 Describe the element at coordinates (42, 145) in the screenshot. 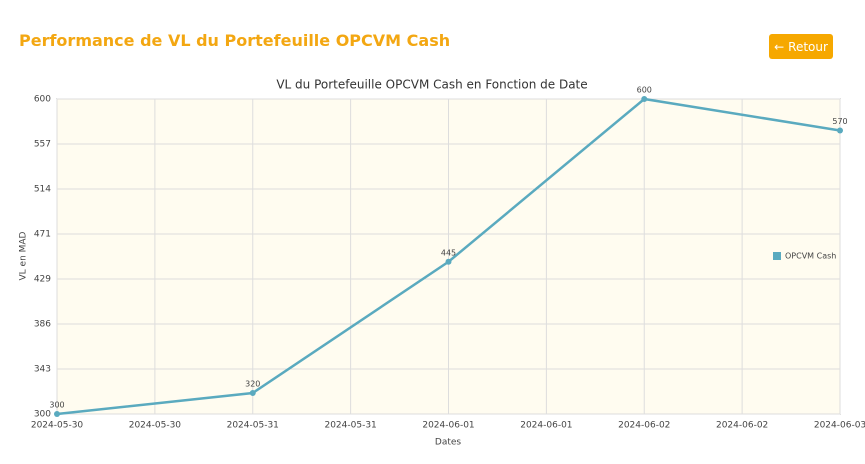

I see `y-tick-label: 557` at that location.